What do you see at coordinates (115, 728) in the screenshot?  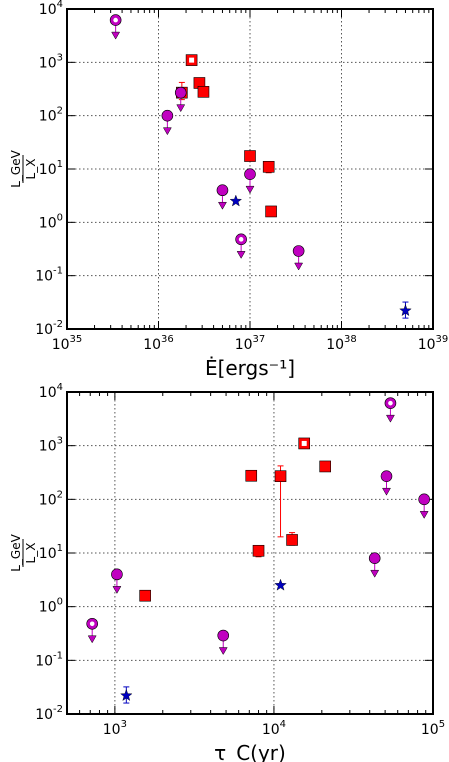 I see `x-tick-label: 10³` at bounding box center [115, 728].